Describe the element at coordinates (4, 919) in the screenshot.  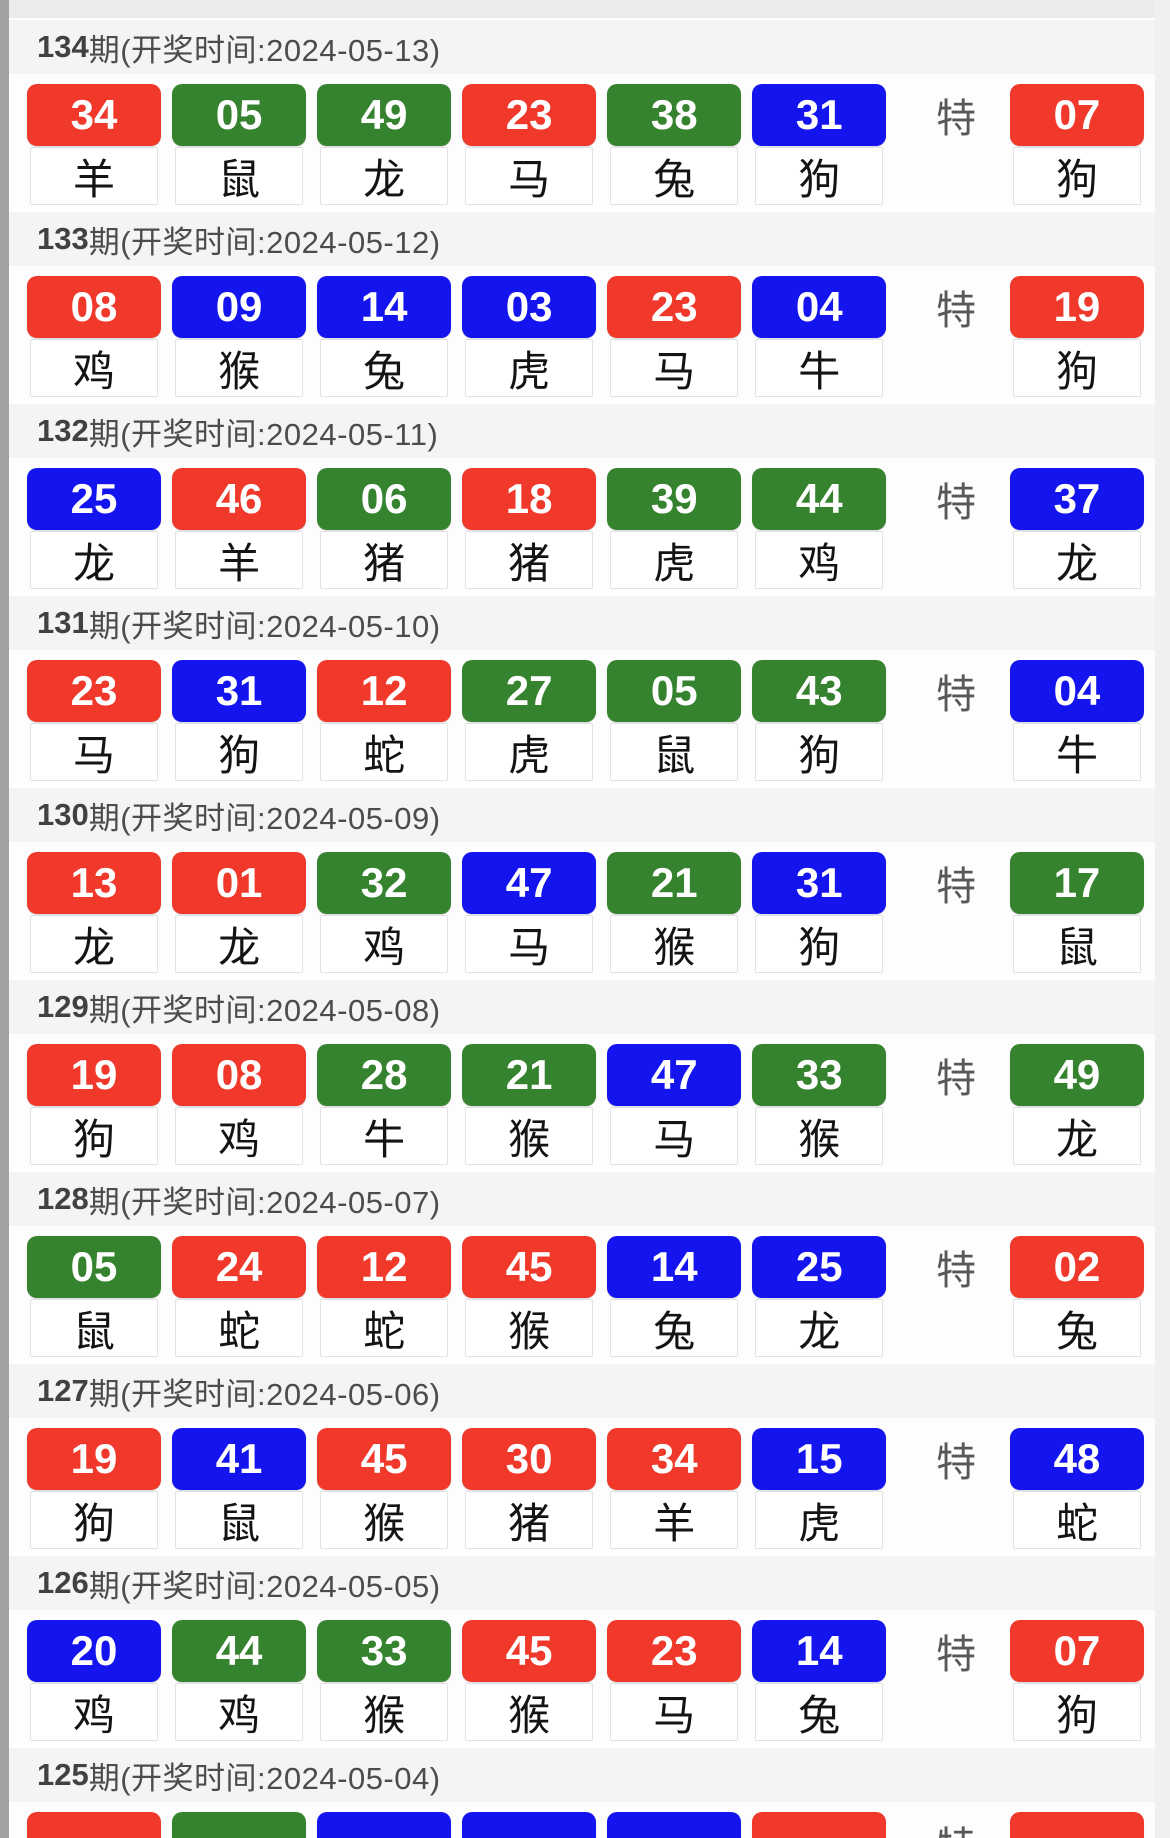
I see `left-scrollbar` at that location.